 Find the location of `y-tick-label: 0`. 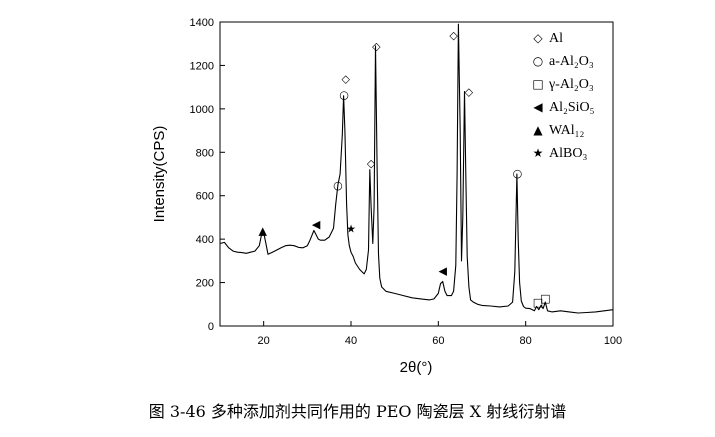

y-tick-label: 0 is located at coordinates (211, 327).